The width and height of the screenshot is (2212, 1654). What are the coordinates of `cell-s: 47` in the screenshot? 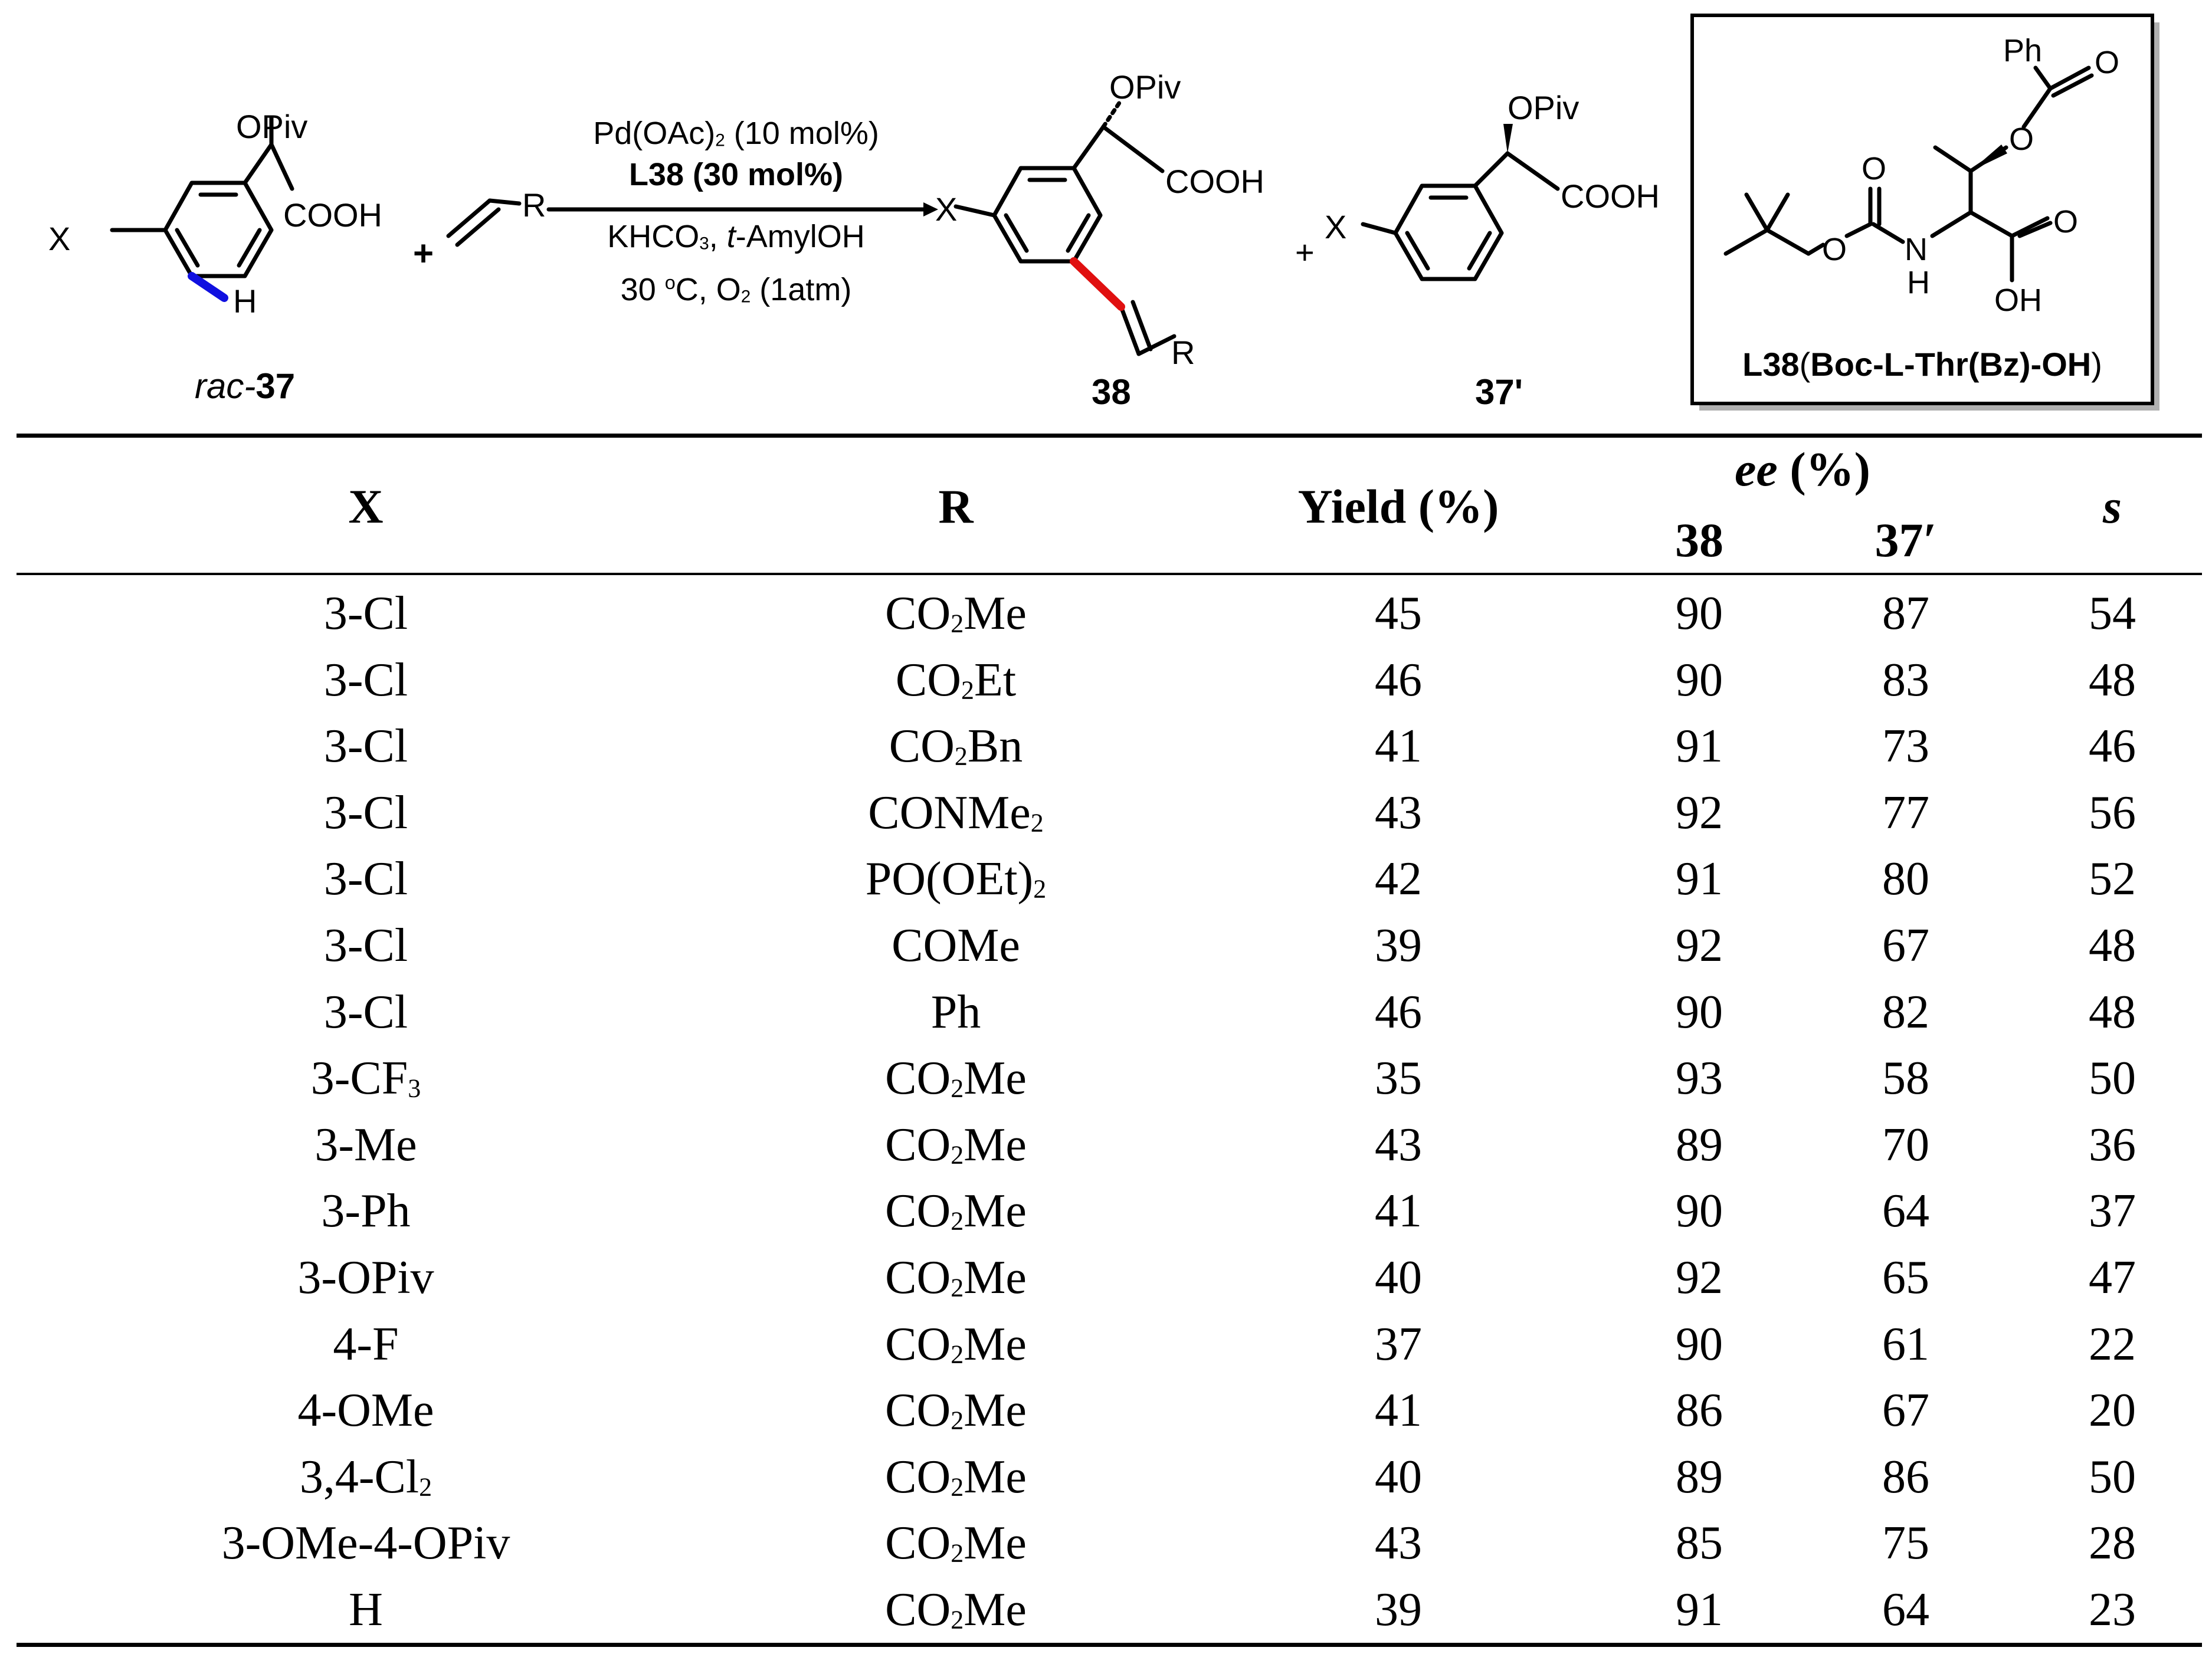 It's located at (2112, 1278).